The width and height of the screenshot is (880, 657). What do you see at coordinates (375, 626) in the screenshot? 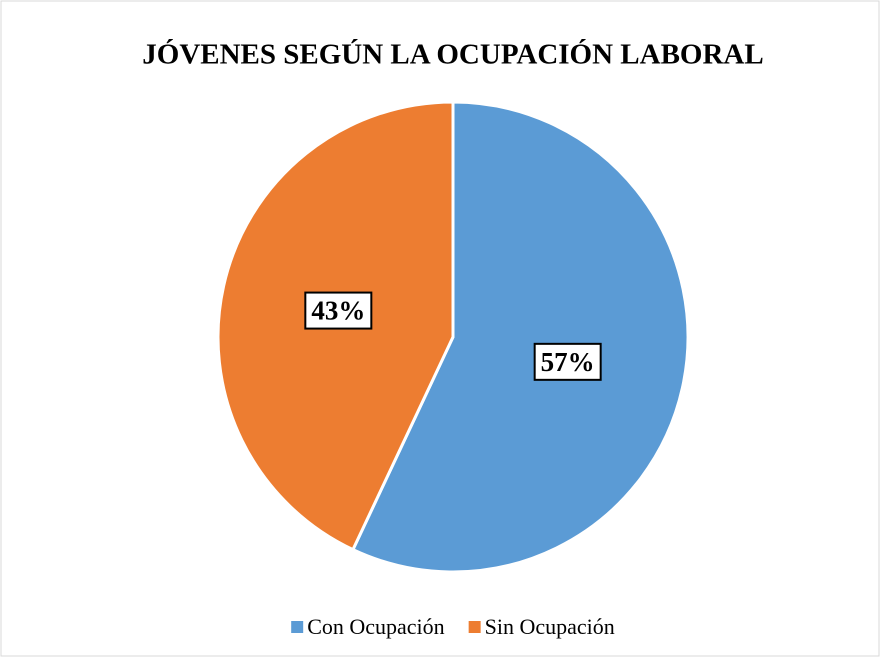
I see `legend-label: Con Ocupación` at bounding box center [375, 626].